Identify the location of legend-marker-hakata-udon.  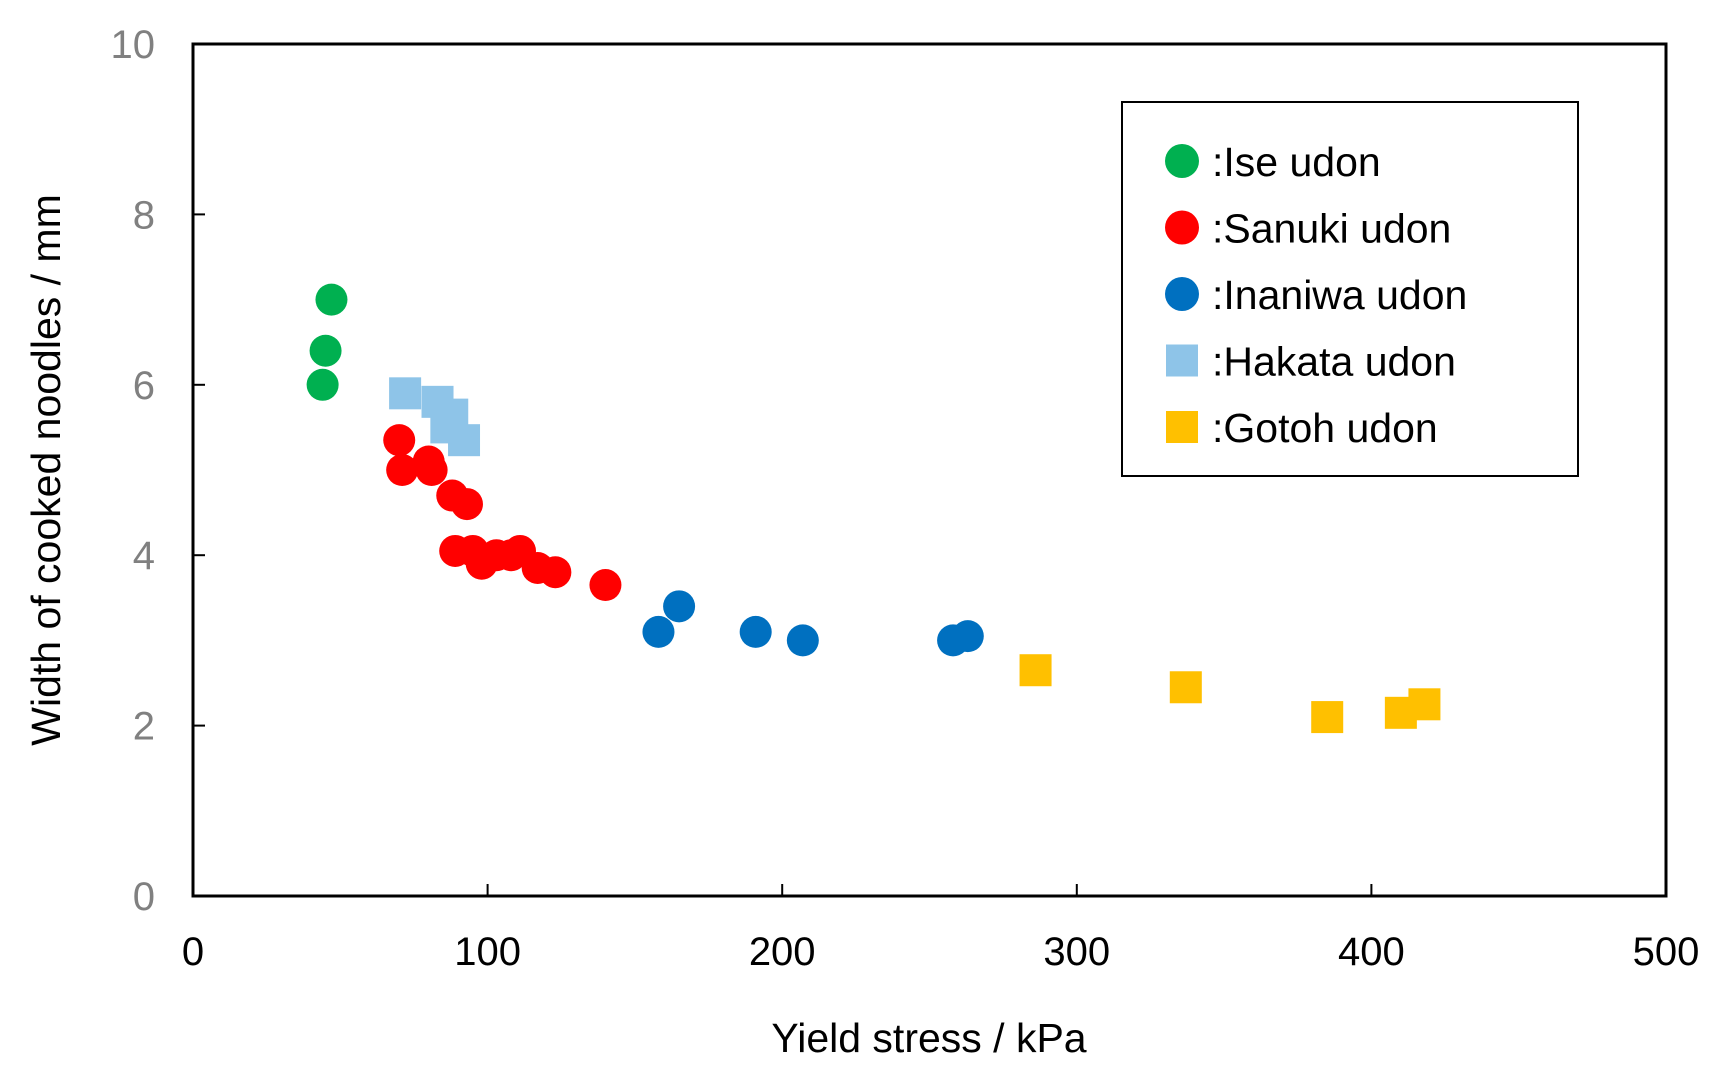
(1182, 360).